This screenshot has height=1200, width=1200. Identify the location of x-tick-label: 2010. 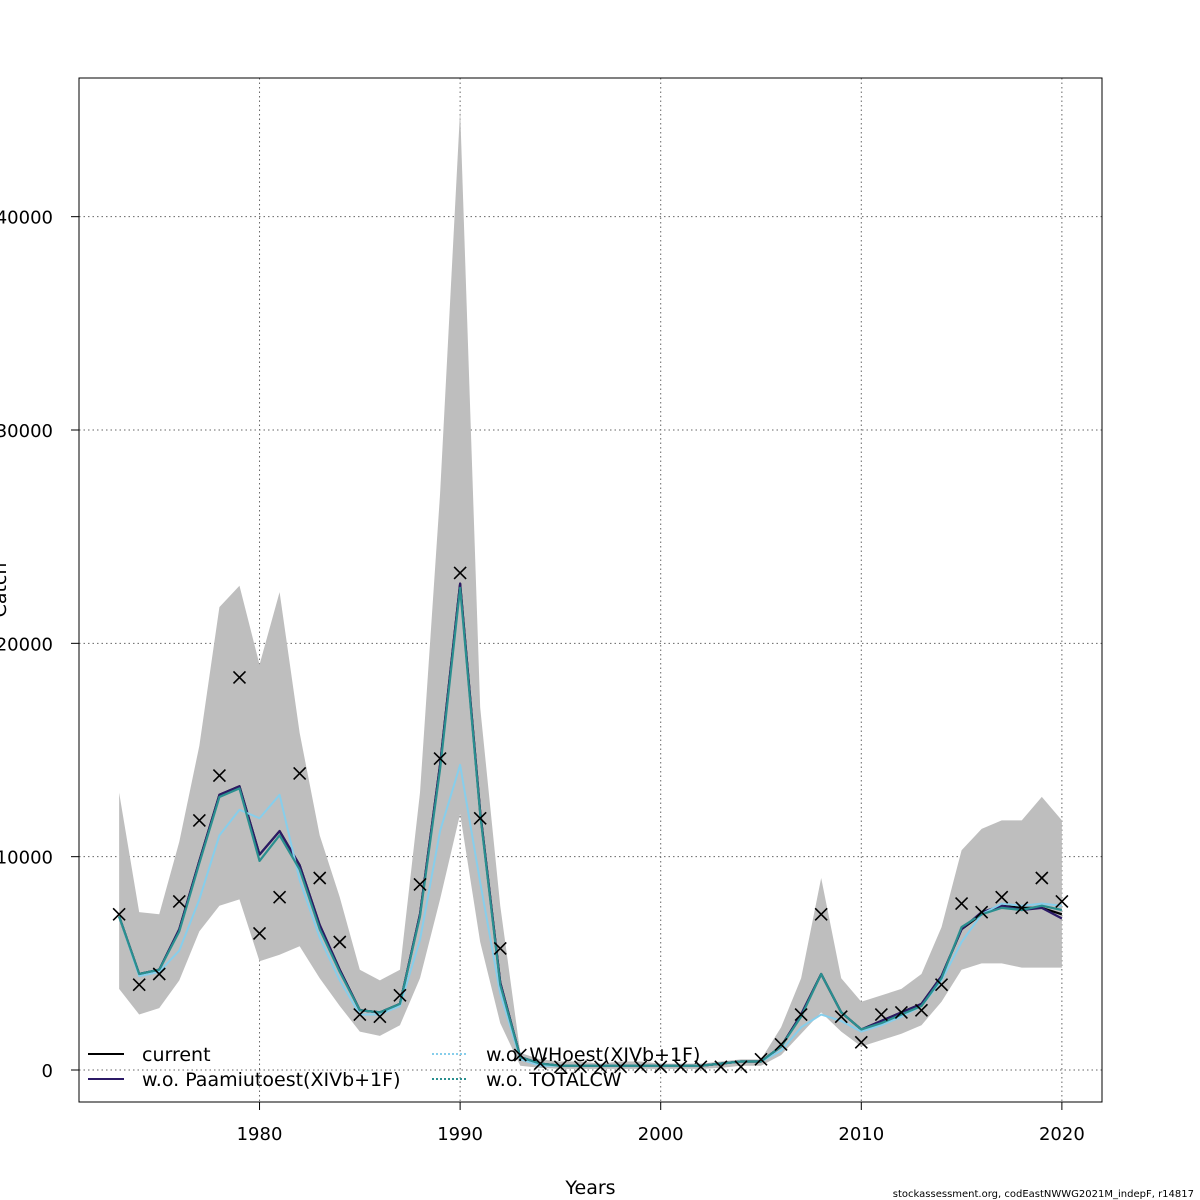
(861, 1134).